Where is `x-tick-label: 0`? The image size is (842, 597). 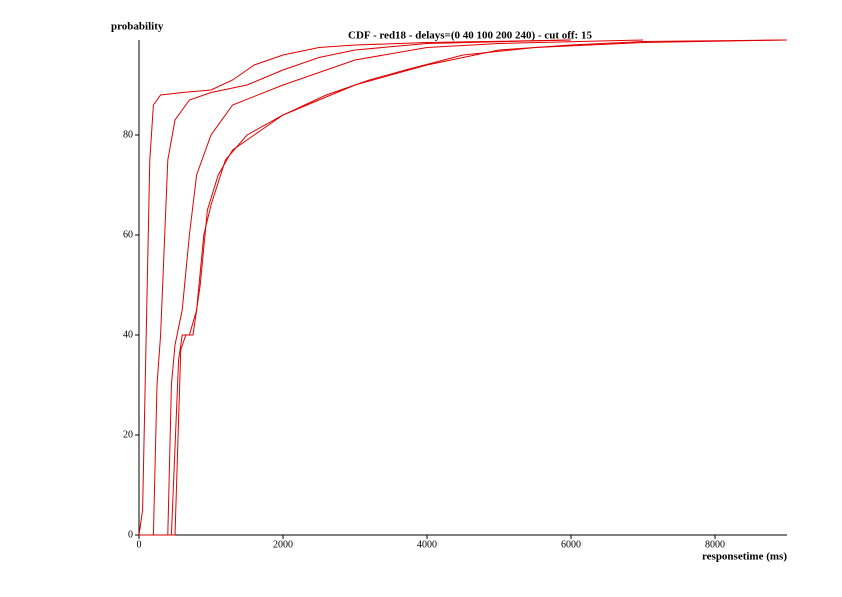 x-tick-label: 0 is located at coordinates (139, 544).